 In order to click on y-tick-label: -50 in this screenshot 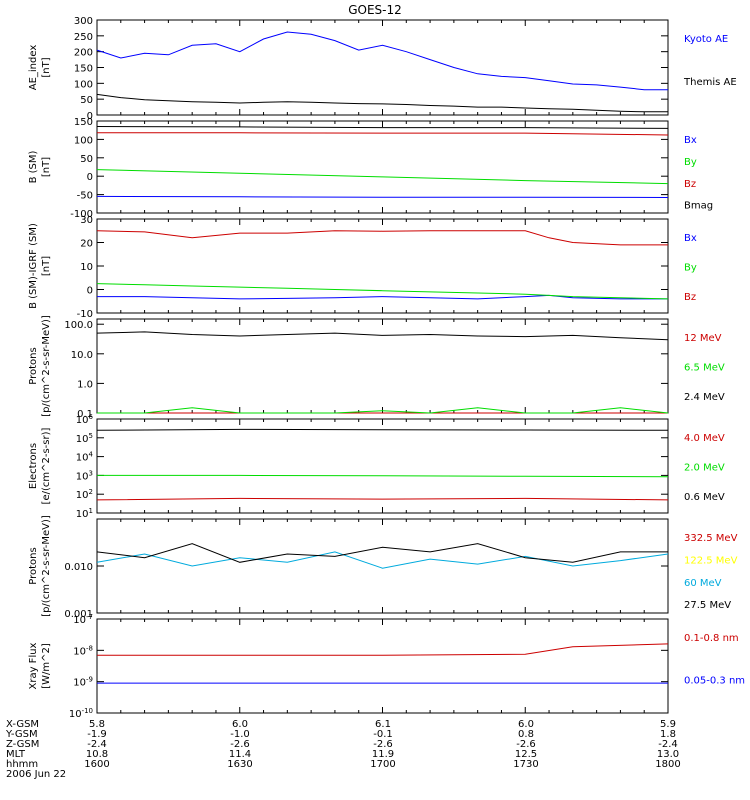, I will do `click(85, 196)`.